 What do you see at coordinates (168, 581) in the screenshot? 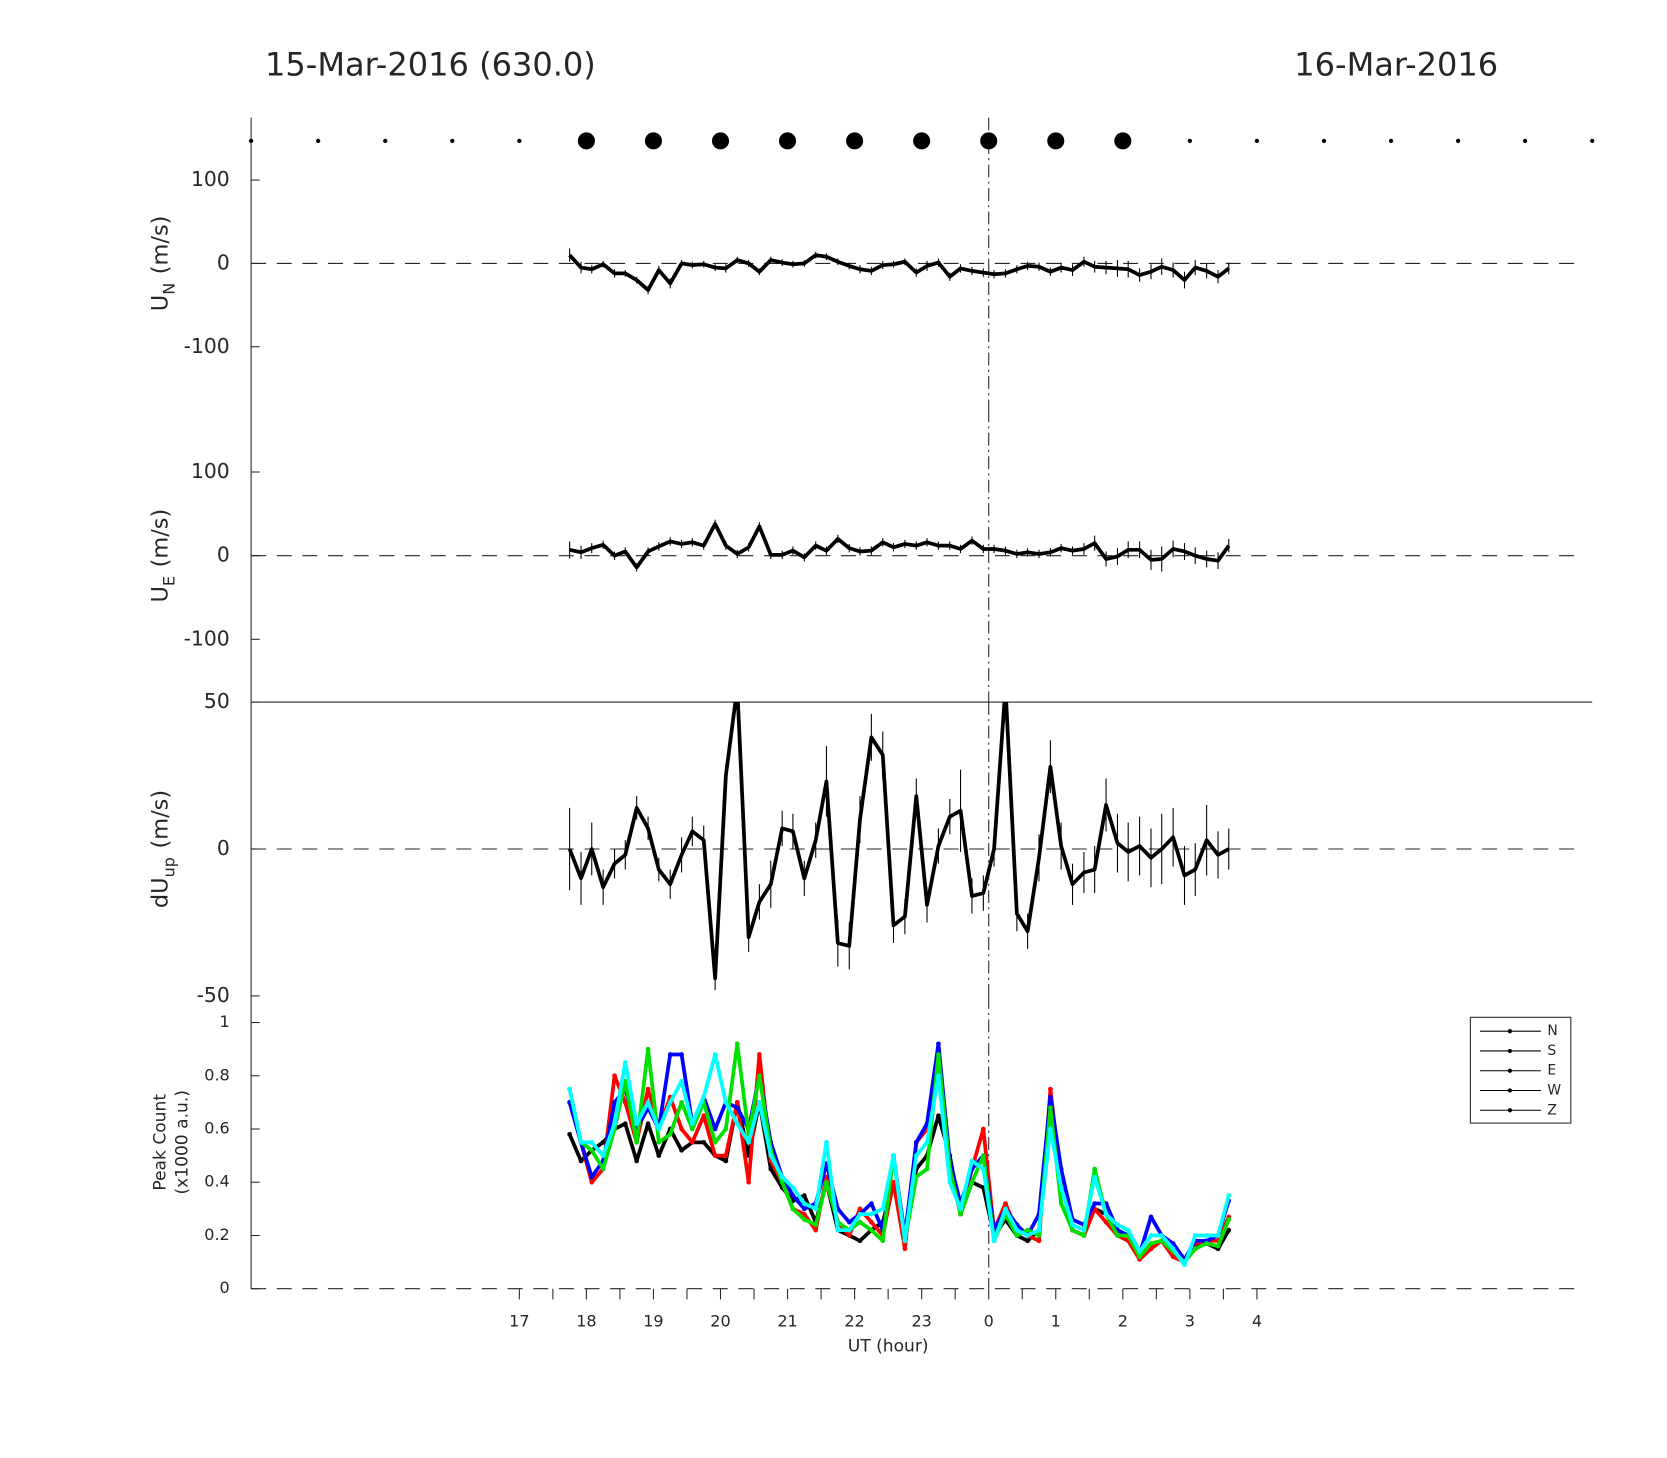
I see `y-label-sub: E` at bounding box center [168, 581].